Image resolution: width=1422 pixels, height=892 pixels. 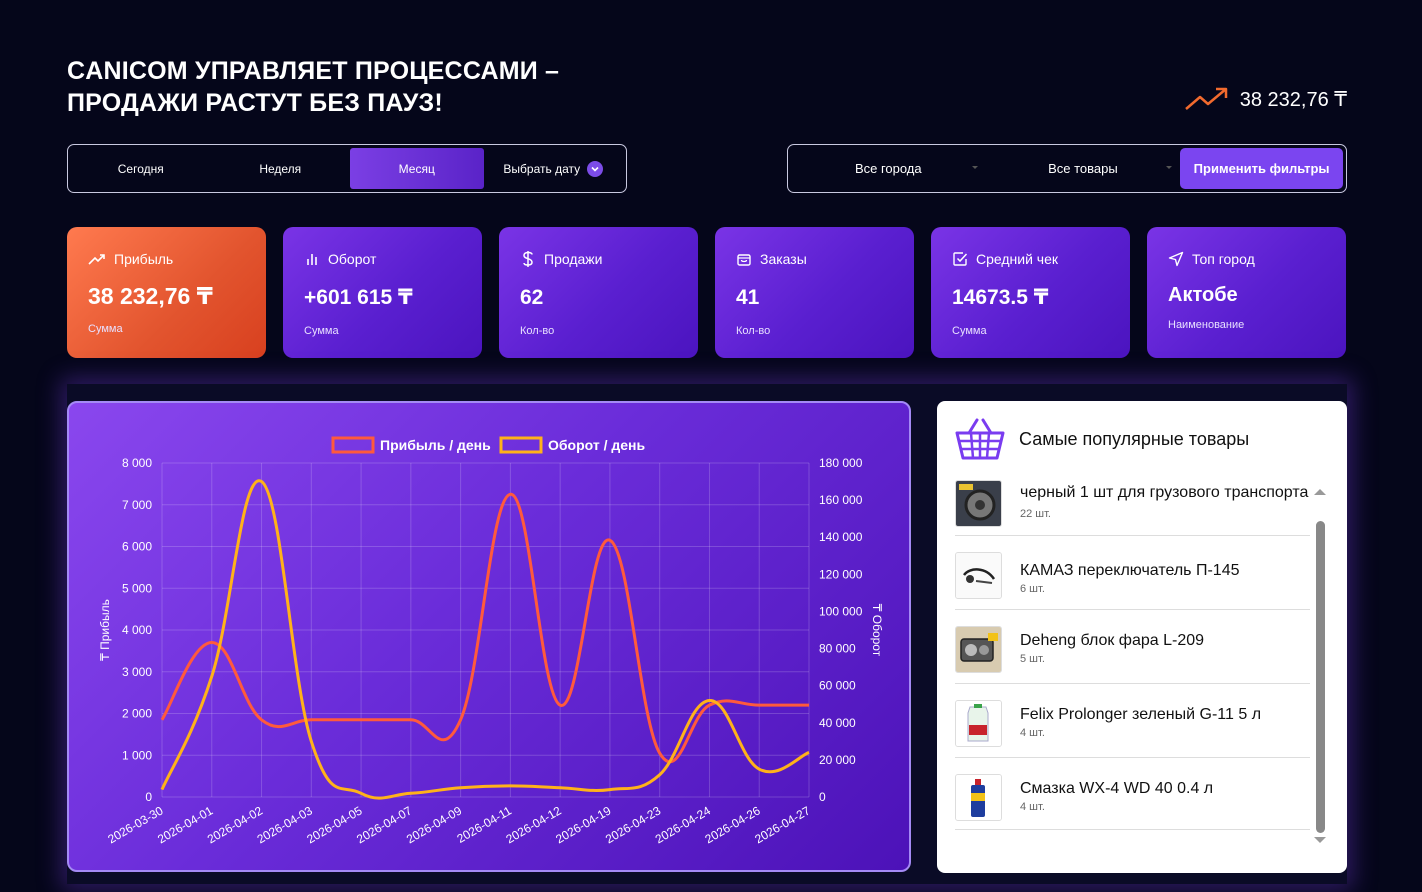 I want to click on card-sales: Продажи 62 Кол-во, so click(x=598, y=292).